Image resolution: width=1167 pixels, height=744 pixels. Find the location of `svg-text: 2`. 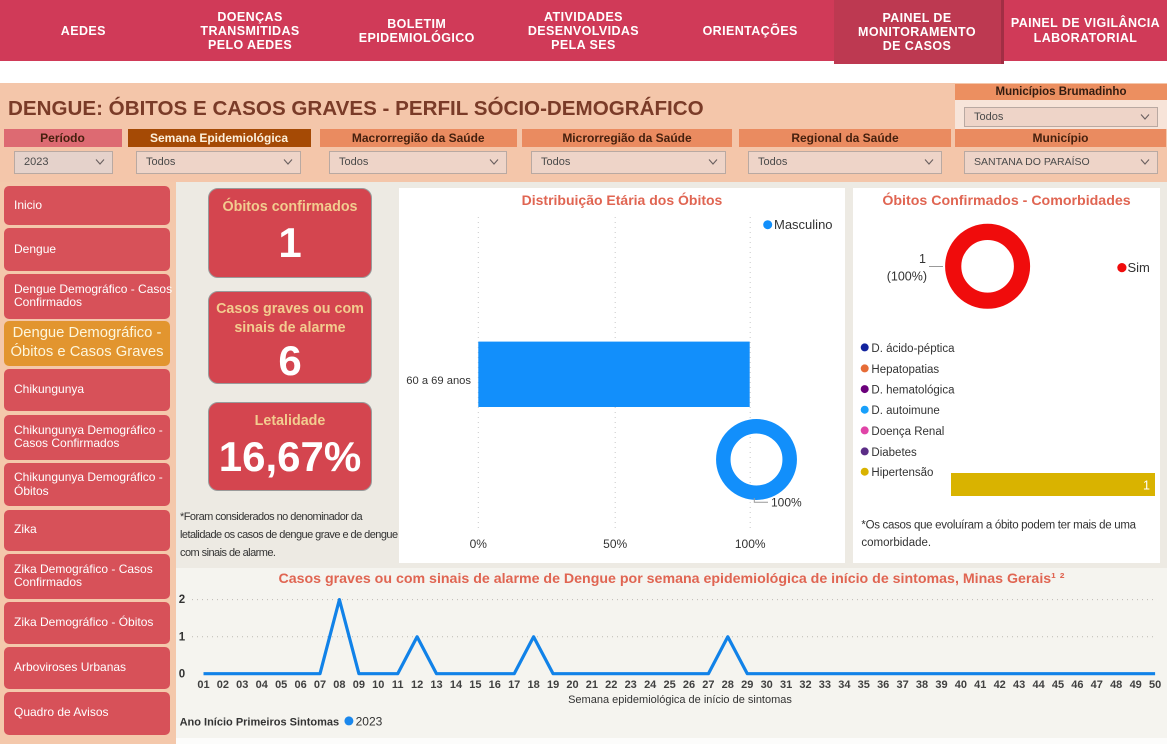

svg-text: 2 is located at coordinates (182, 600).